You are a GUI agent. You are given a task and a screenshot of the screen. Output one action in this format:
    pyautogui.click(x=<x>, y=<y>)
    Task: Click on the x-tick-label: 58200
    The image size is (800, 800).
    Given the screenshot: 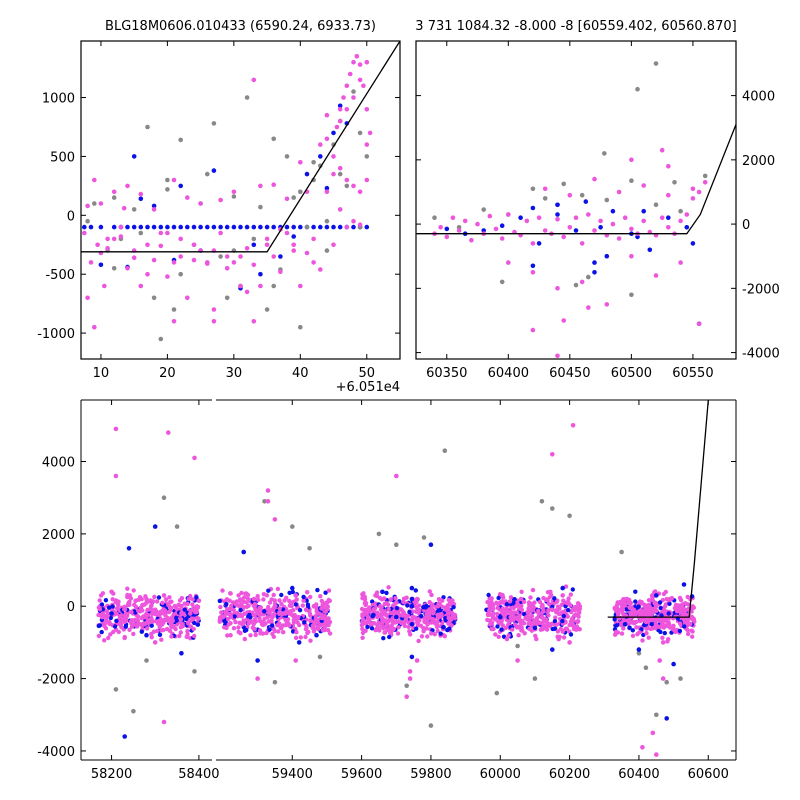 What is the action you would take?
    pyautogui.click(x=111, y=774)
    